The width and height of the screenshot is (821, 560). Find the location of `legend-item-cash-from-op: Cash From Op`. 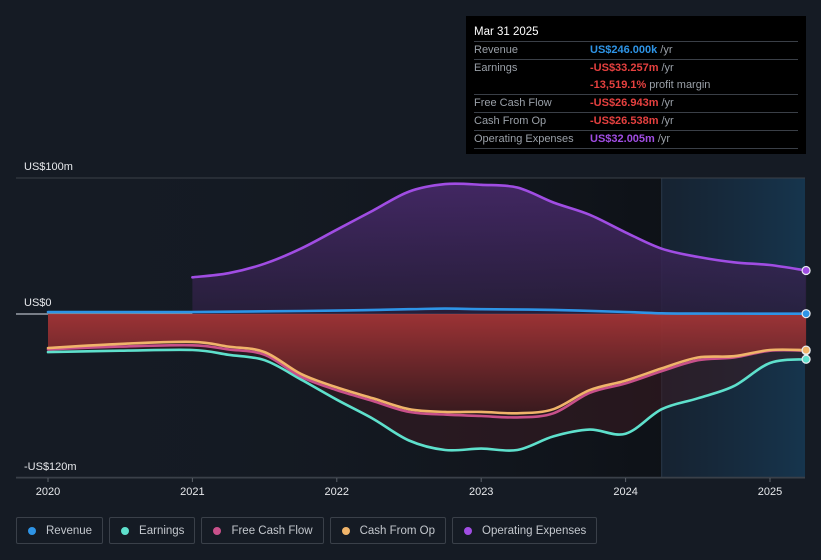

legend-item-cash-from-op: Cash From Op is located at coordinates (388, 530).